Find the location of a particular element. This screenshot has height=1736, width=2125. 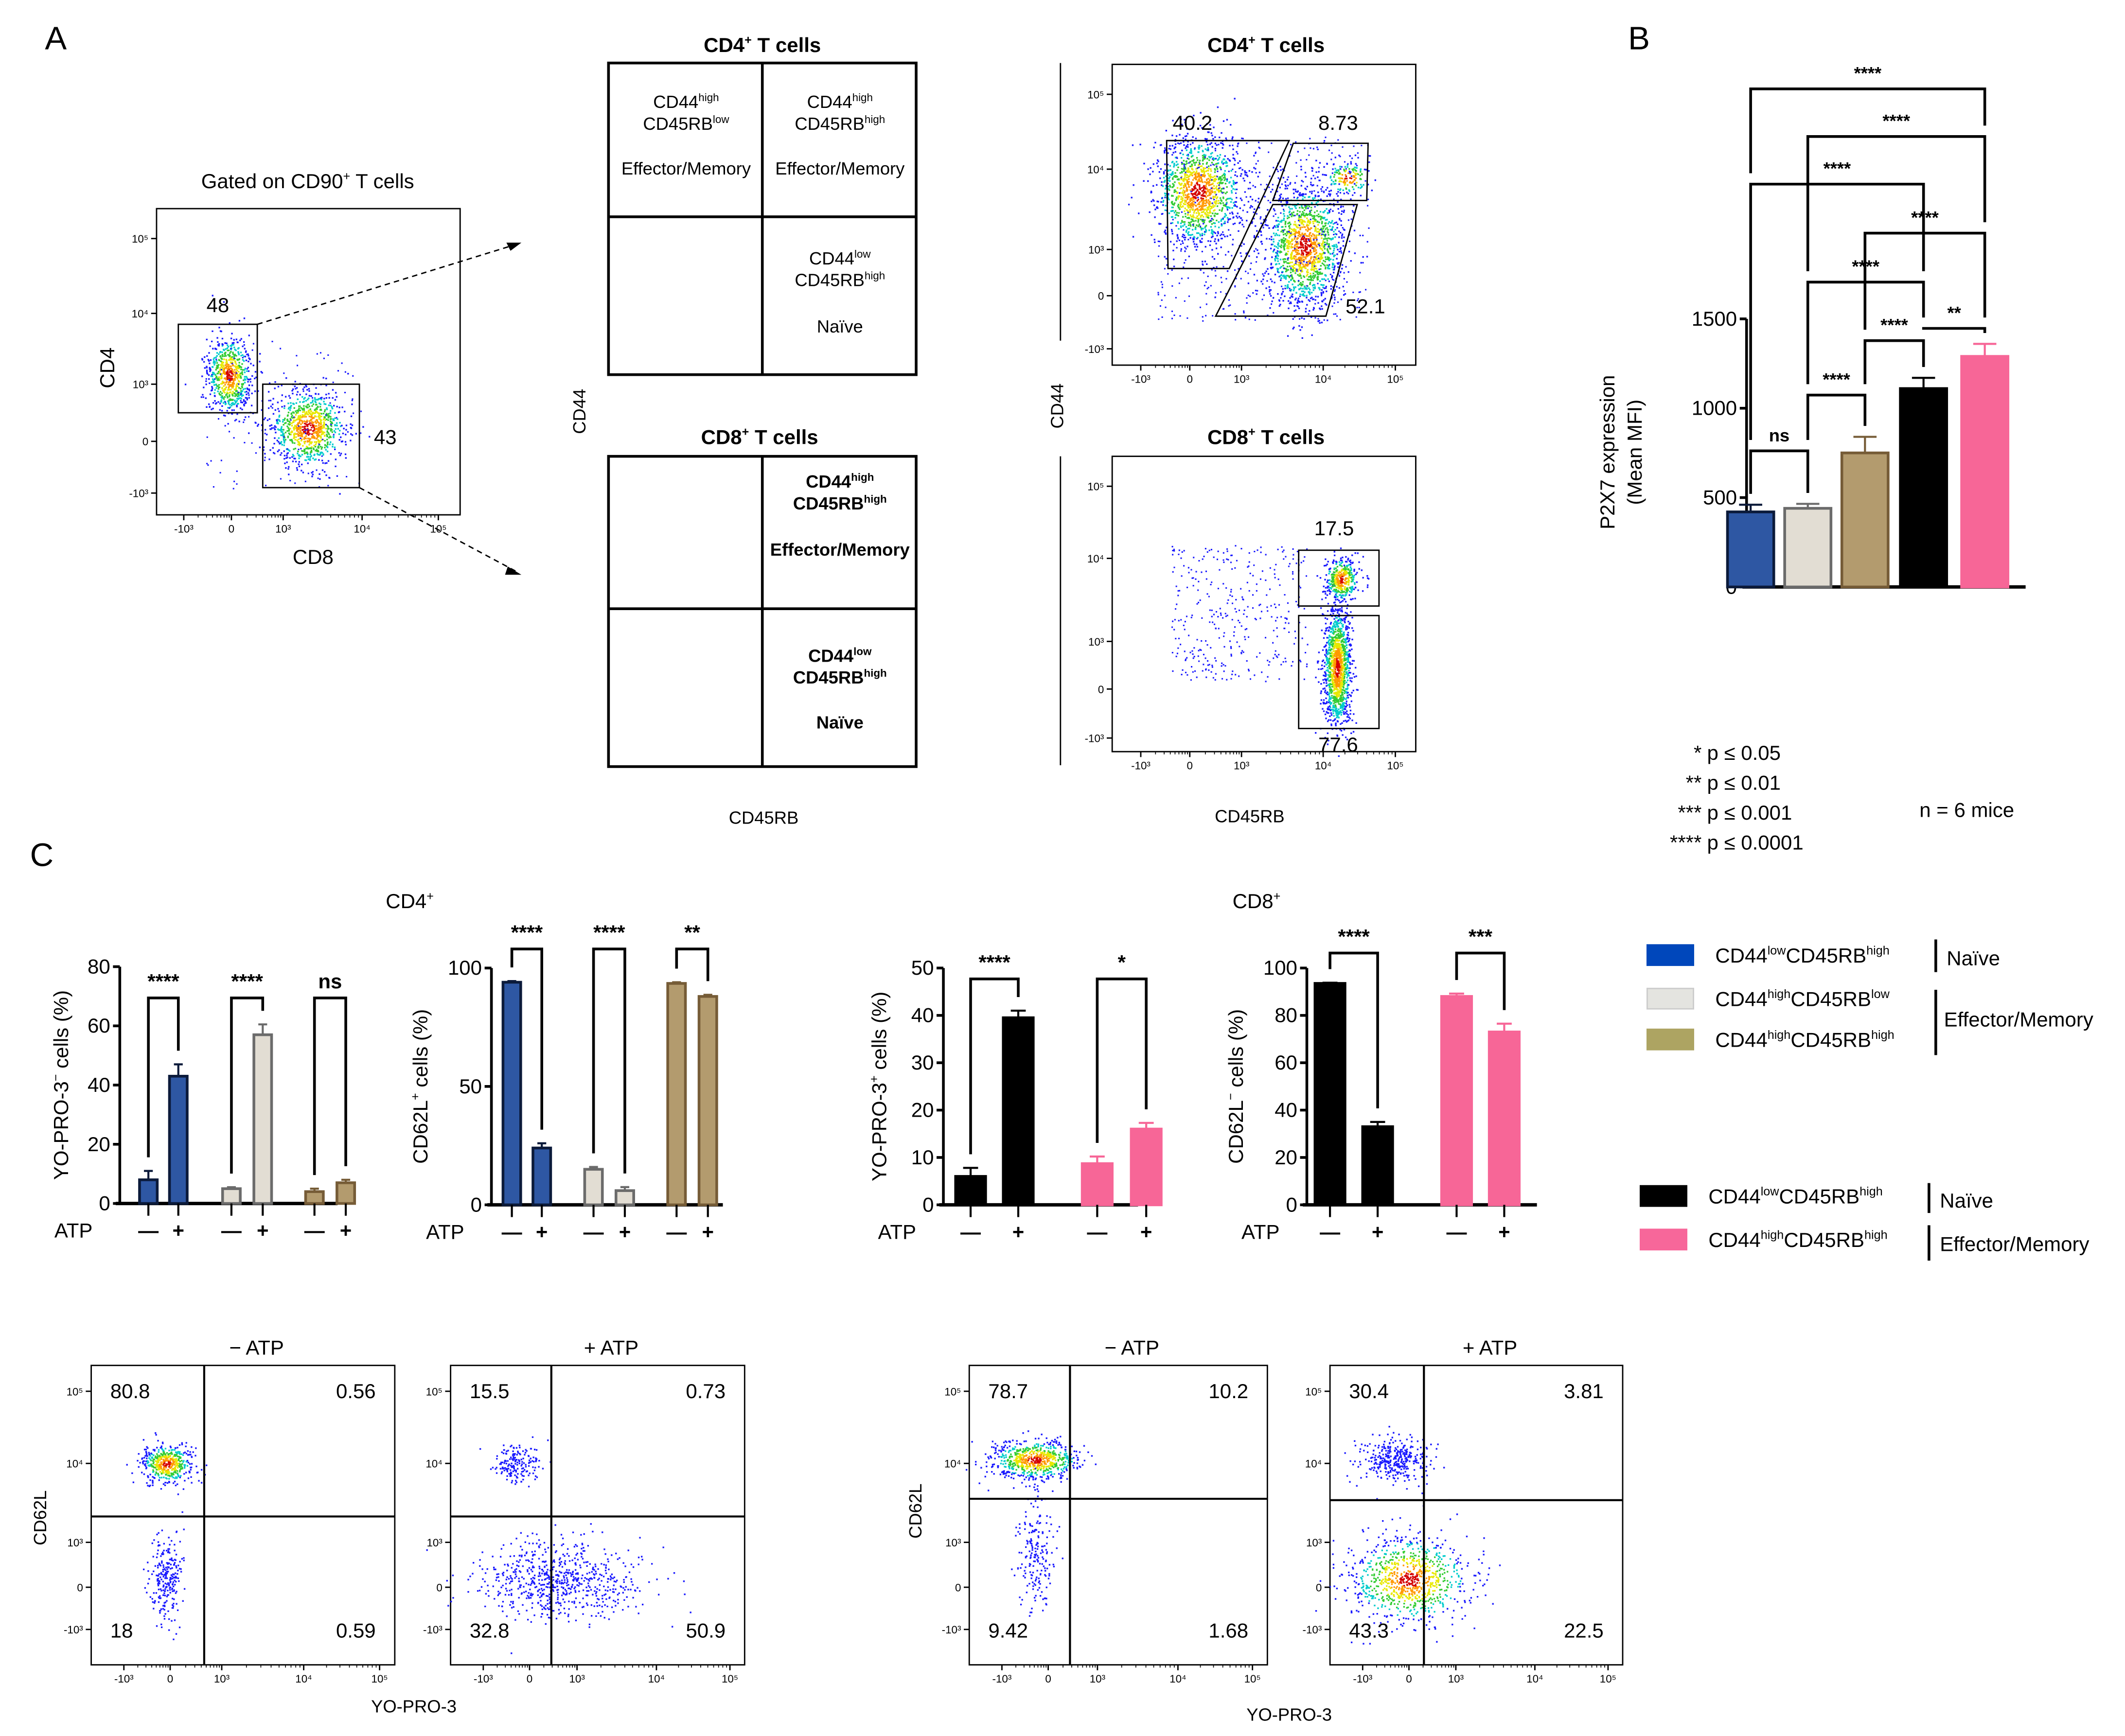

flow-x-label: YO-PRO-3 is located at coordinates (414, 1707).